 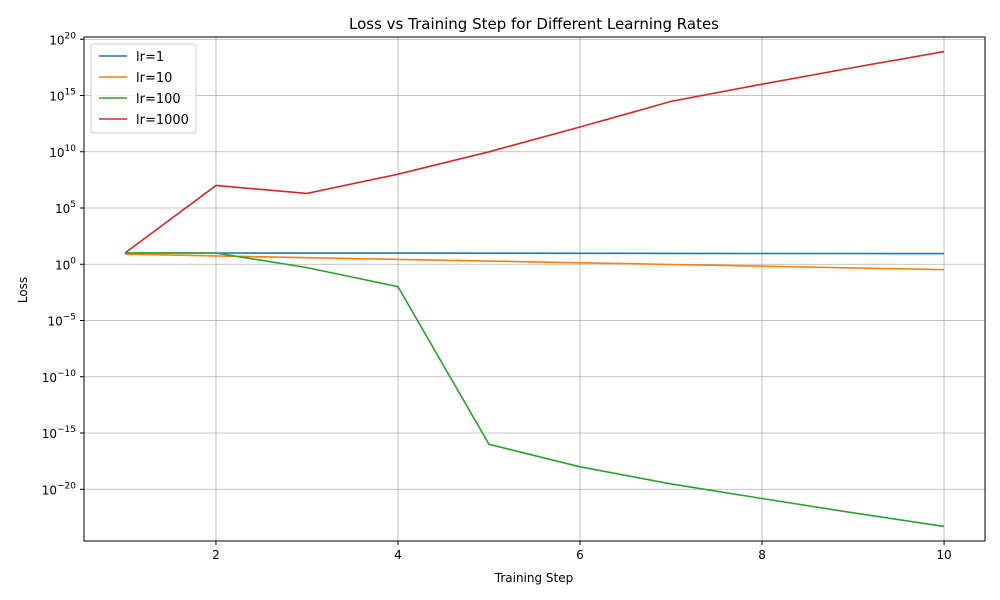 What do you see at coordinates (216, 555) in the screenshot?
I see `x-tick-label: 2` at bounding box center [216, 555].